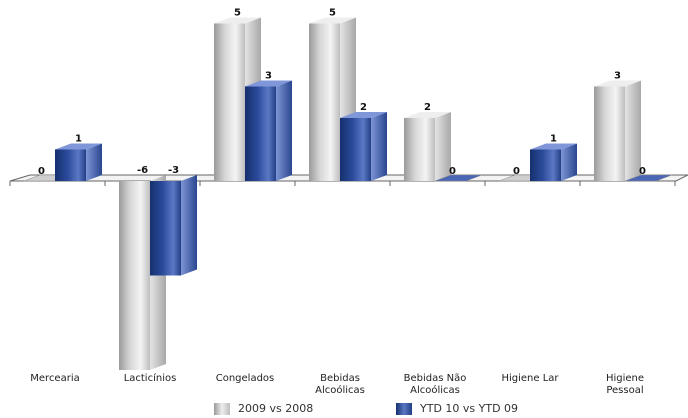 Image resolution: width=688 pixels, height=418 pixels. Describe the element at coordinates (435, 384) in the screenshot. I see `category-label-4: Bebidas Não Alcoólicas` at that location.